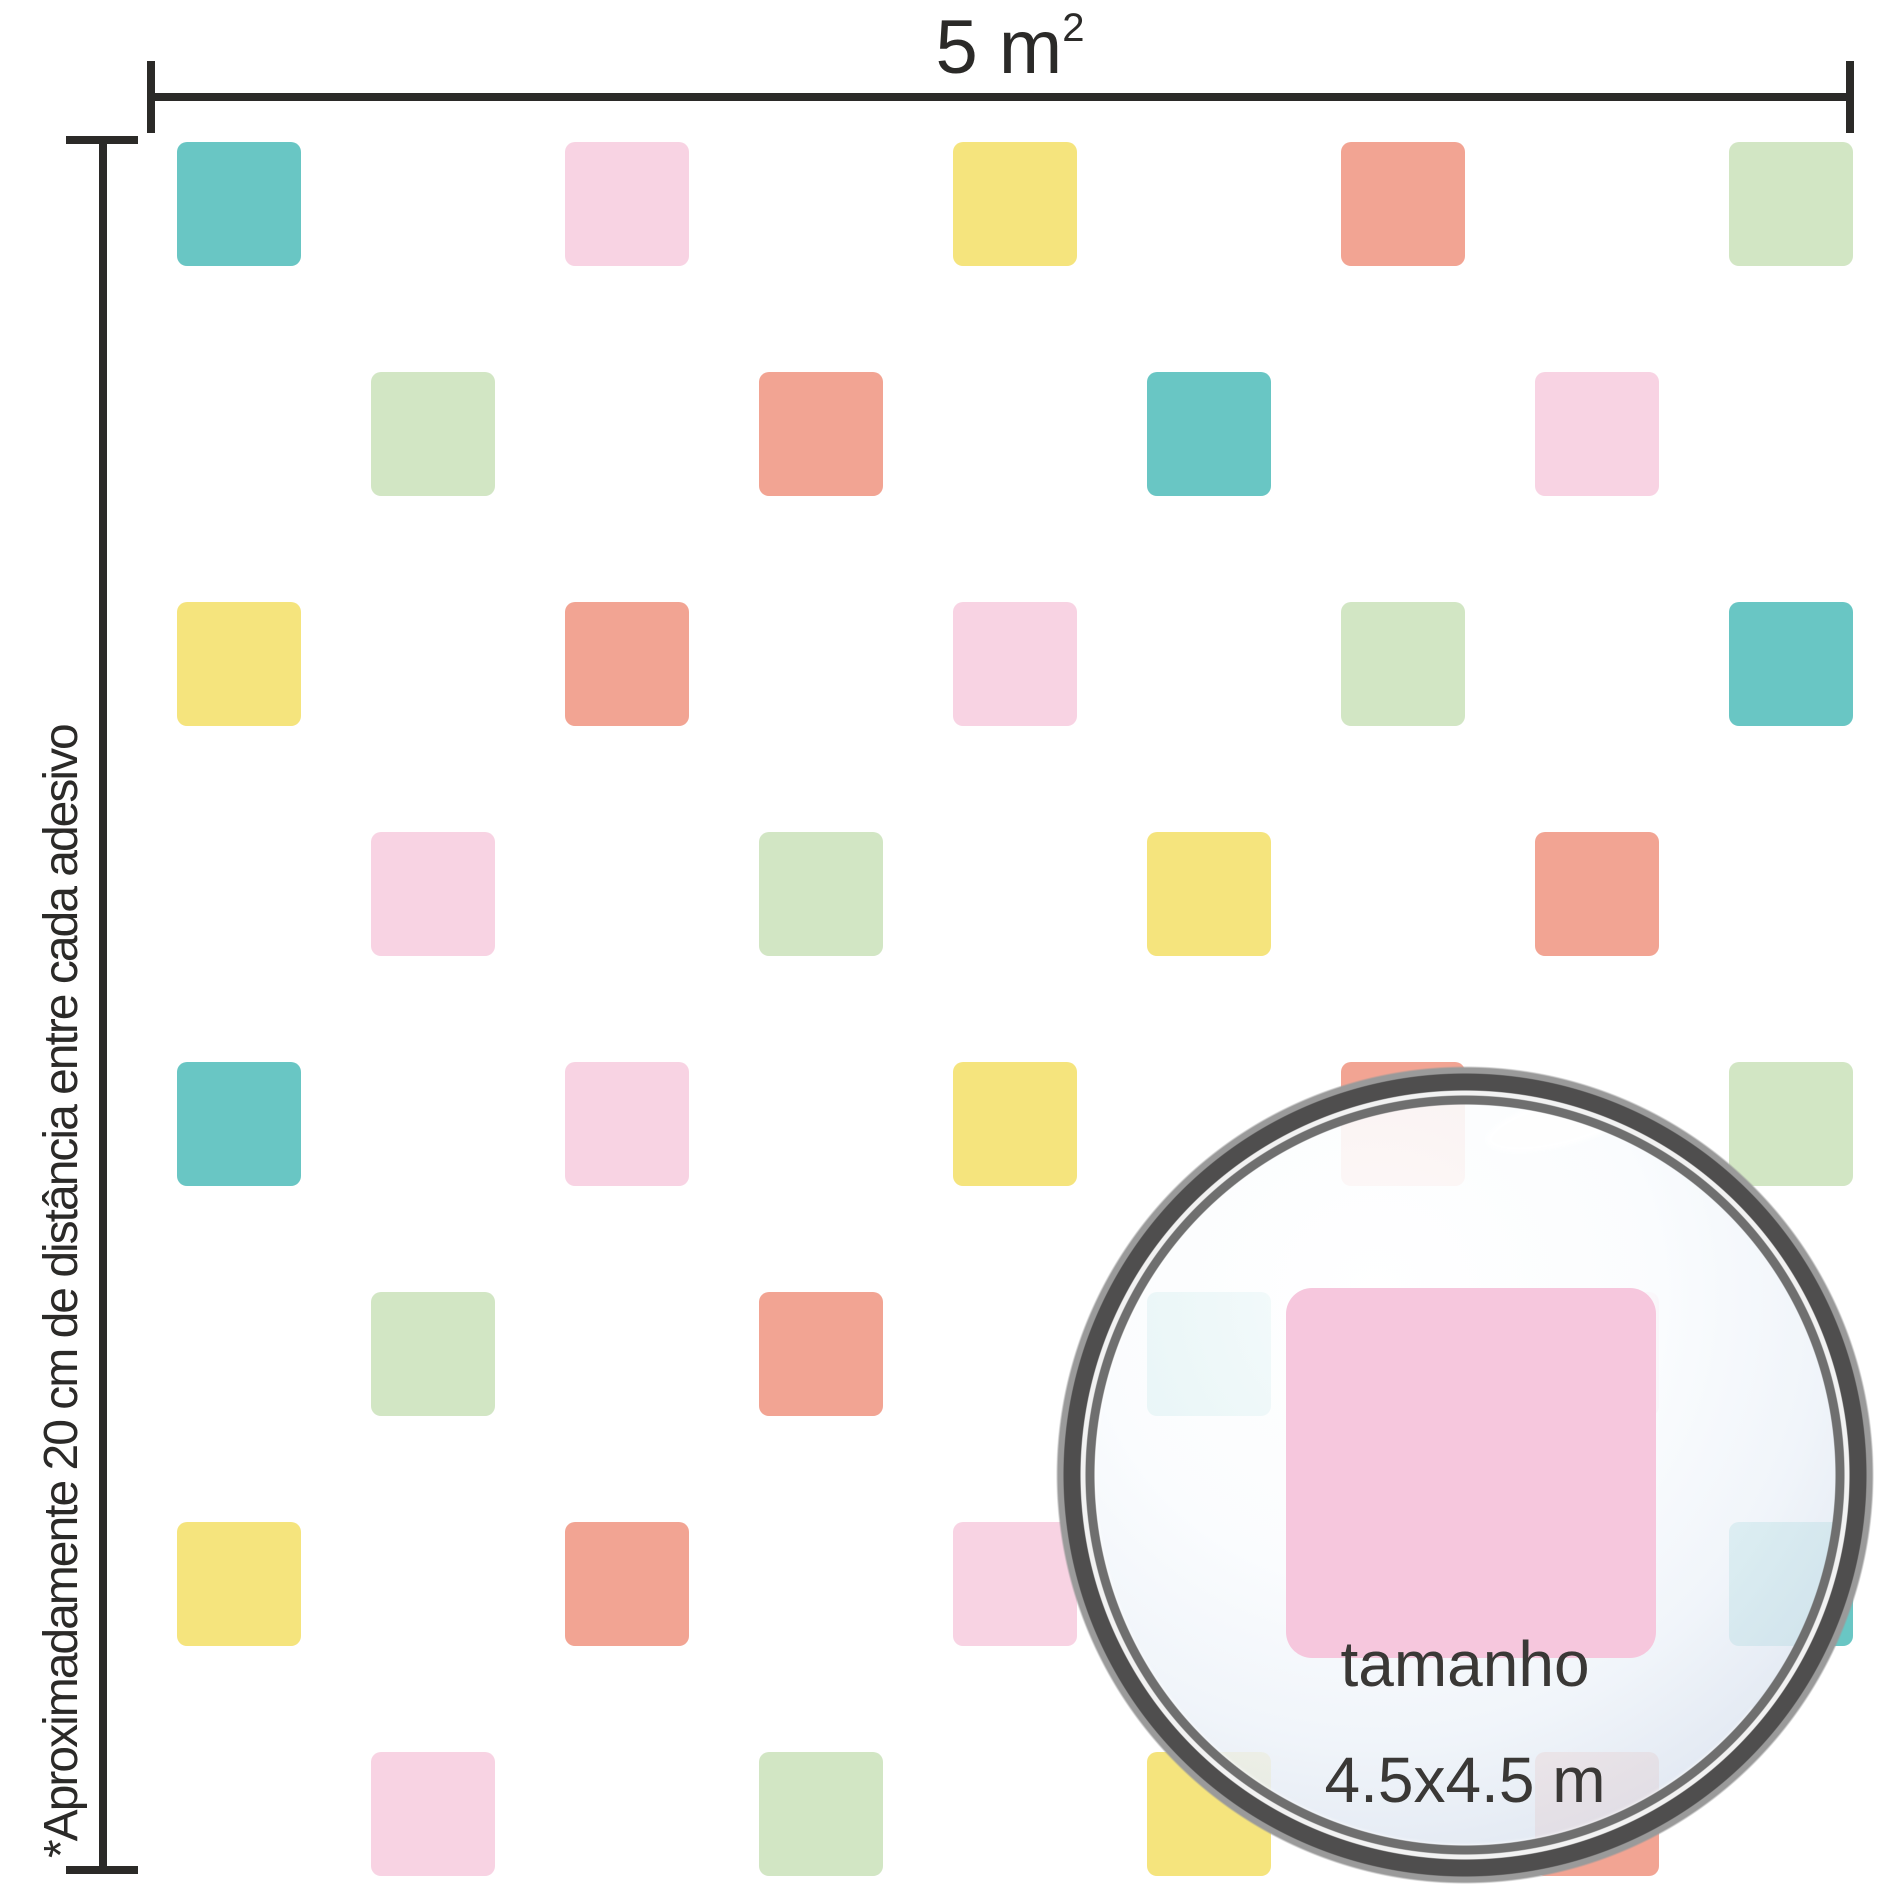 This screenshot has height=1900, width=1900. What do you see at coordinates (1073, 28) in the screenshot?
I see `width-unit-superscript: 2` at bounding box center [1073, 28].